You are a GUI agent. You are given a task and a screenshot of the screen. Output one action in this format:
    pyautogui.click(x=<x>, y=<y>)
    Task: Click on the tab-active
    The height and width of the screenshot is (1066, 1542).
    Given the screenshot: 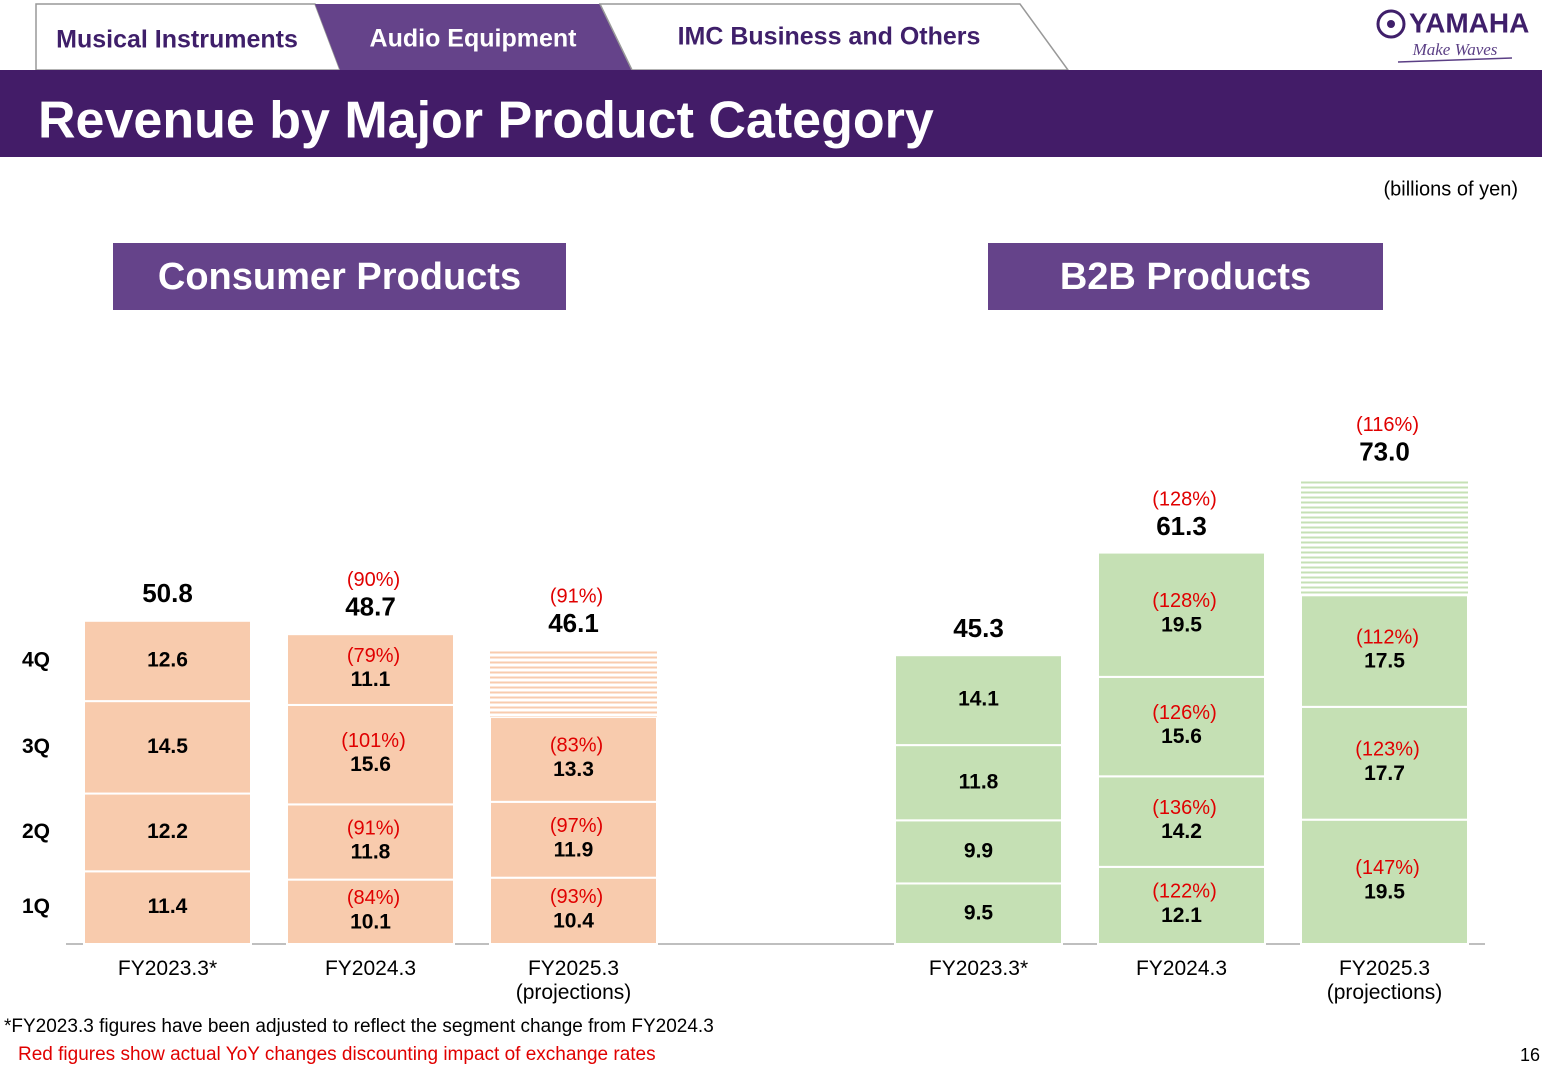 What is the action you would take?
    pyautogui.click(x=473, y=37)
    